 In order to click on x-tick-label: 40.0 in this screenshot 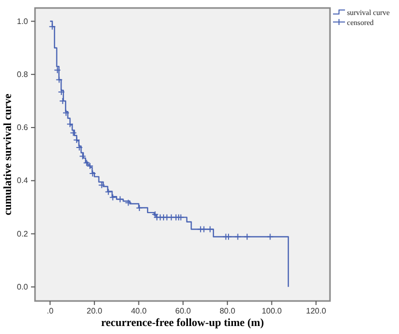, I will do `click(139, 311)`.